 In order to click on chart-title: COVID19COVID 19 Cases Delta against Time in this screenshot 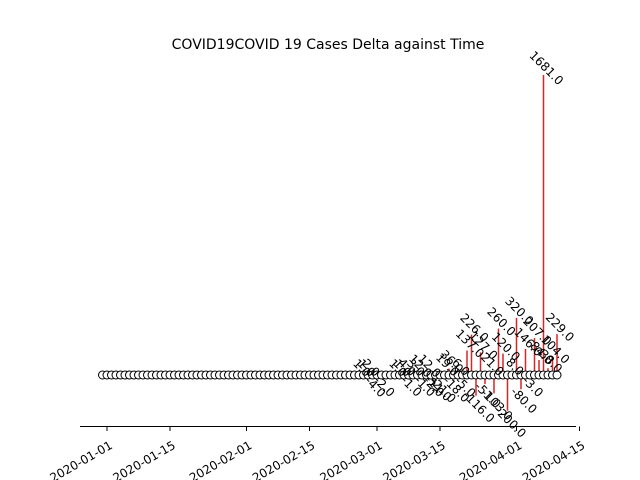, I will do `click(328, 45)`.